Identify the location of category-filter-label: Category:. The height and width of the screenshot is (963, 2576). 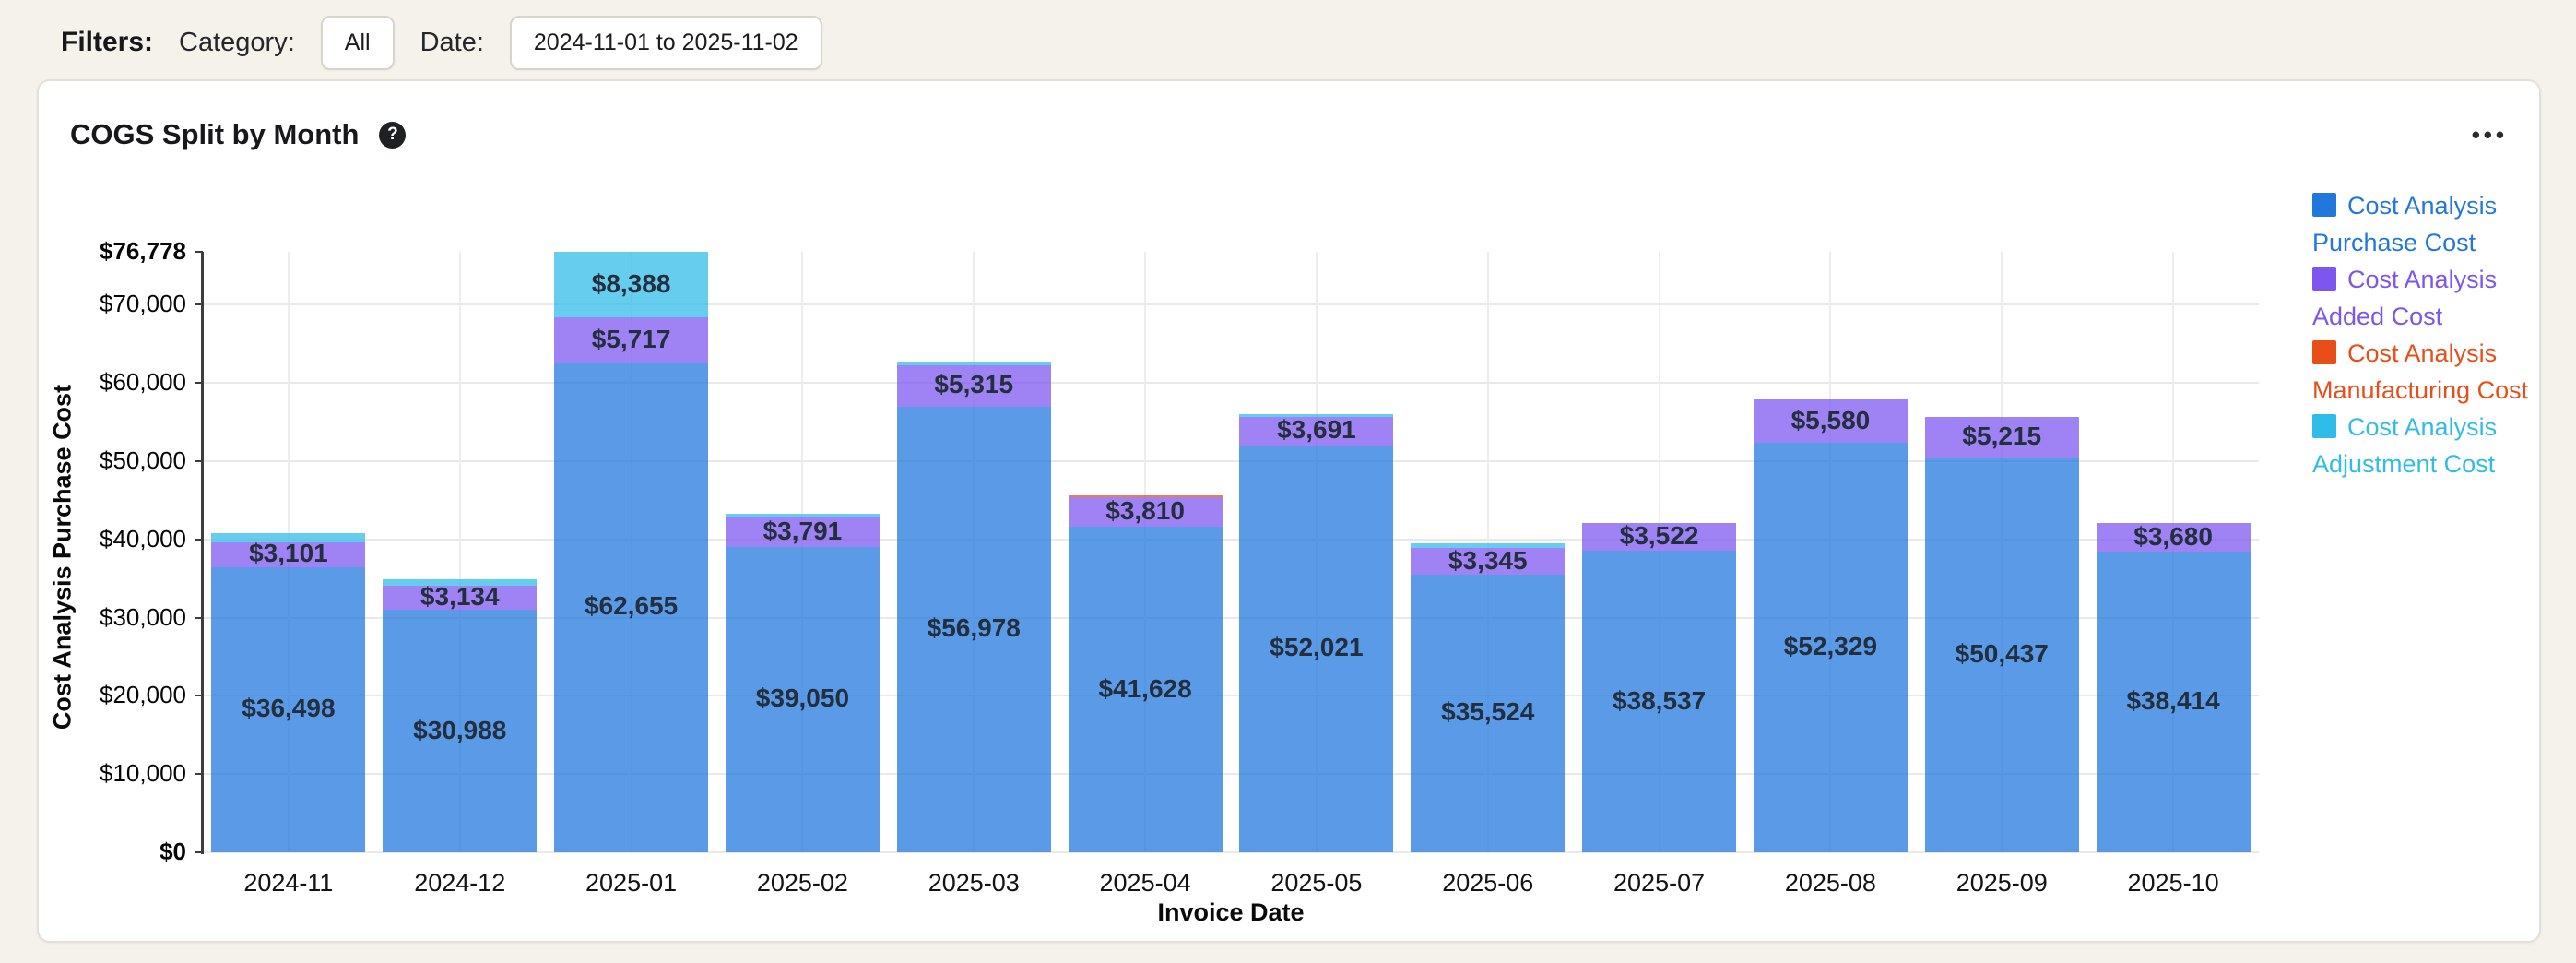
(237, 42).